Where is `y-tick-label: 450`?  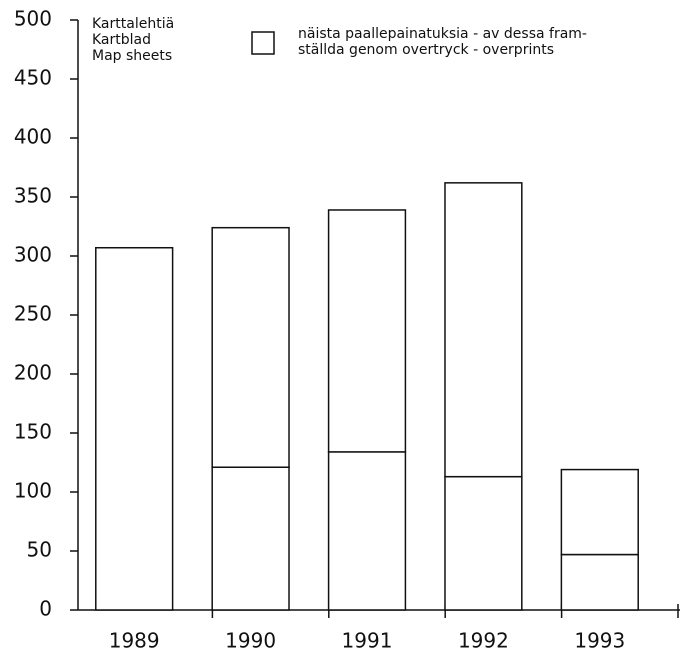 y-tick-label: 450 is located at coordinates (33, 78).